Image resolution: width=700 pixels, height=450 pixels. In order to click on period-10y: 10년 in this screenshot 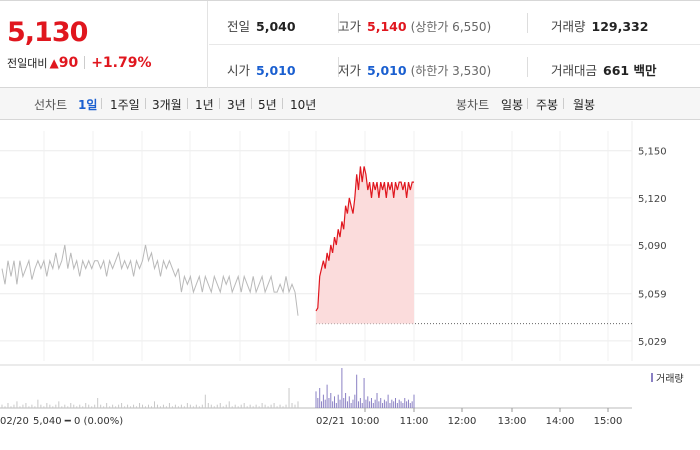, I will do `click(303, 105)`.